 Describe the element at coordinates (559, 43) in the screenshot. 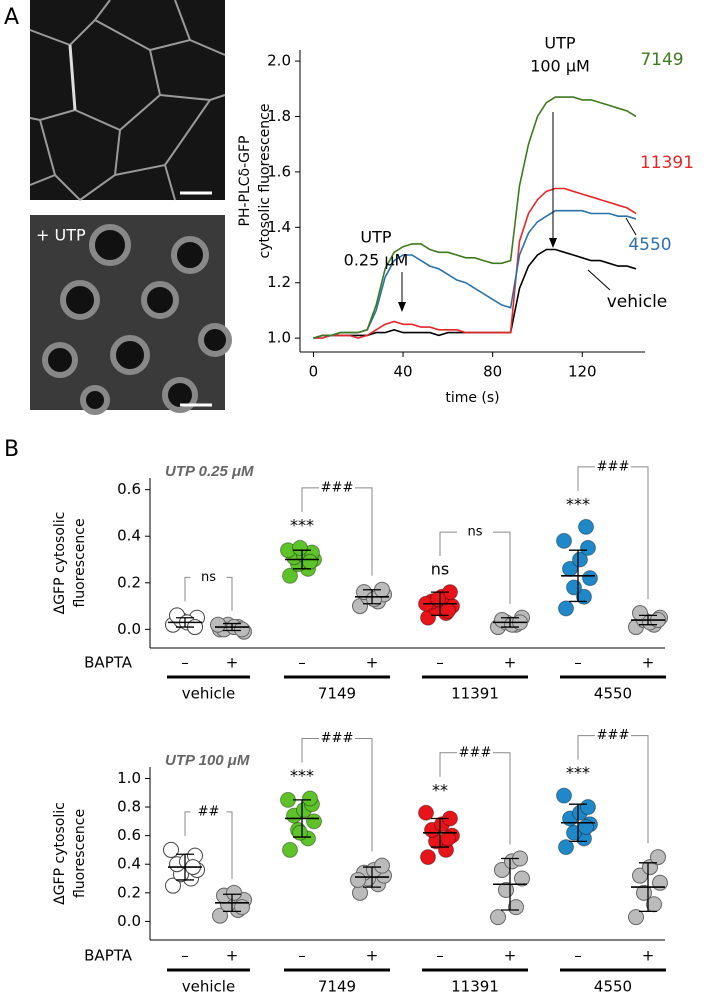

I see `annotation: UTP` at that location.